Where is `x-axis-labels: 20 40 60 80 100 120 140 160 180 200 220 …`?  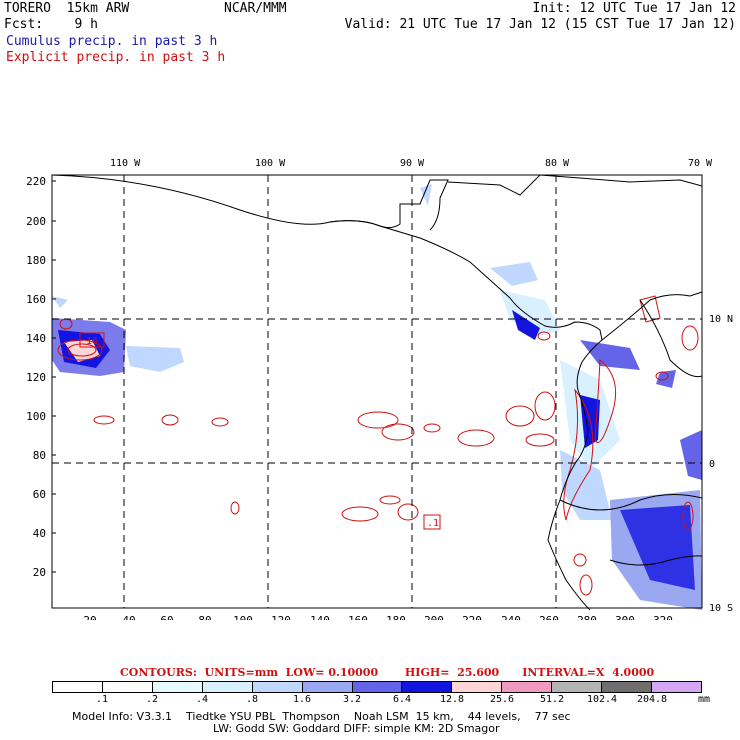 x-axis-labels: 20 40 60 80 100 120 140 160 180 200 220 … is located at coordinates (378, 617).